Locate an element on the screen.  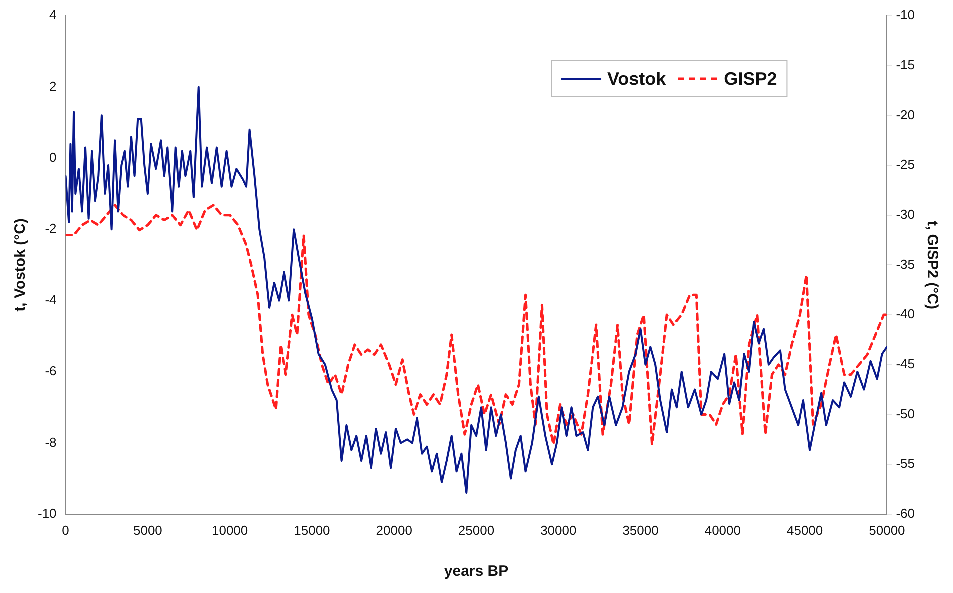
y-tick-label: -4 is located at coordinates (51, 300).